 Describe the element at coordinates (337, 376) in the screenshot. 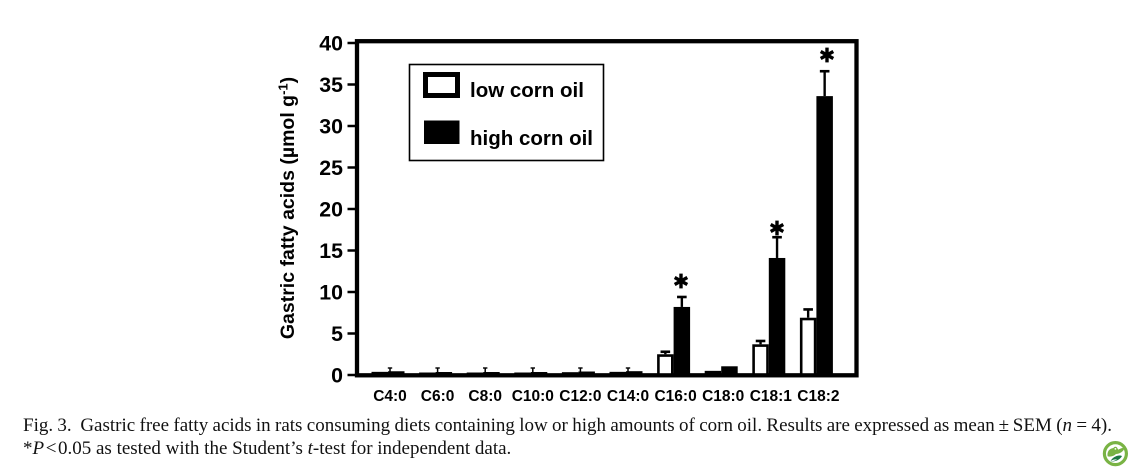

I see `svg-text: 0` at that location.